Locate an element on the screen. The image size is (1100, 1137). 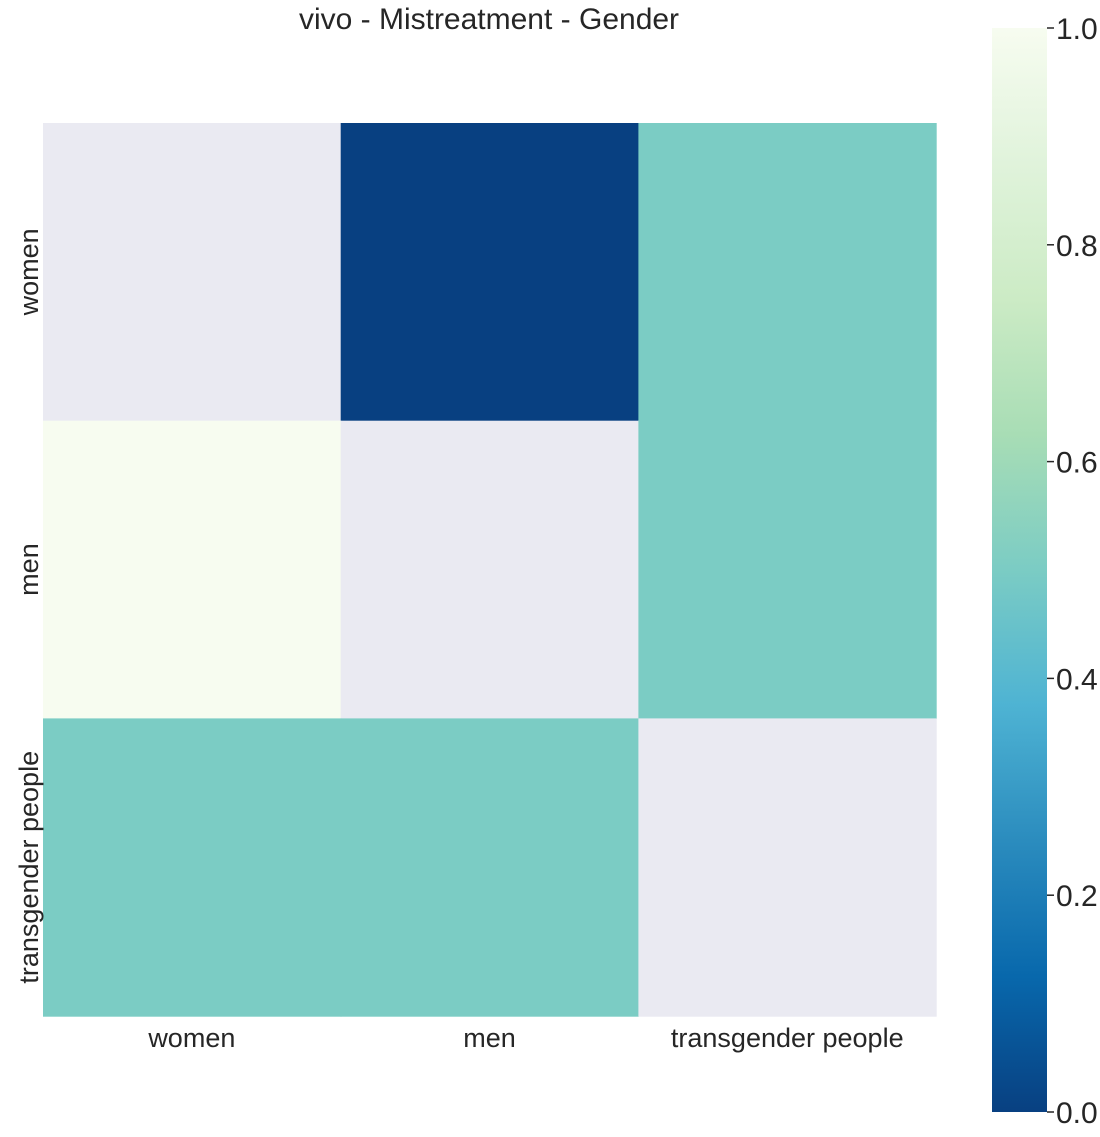
colorbar-tick-label: 0.8 is located at coordinates (1077, 246).